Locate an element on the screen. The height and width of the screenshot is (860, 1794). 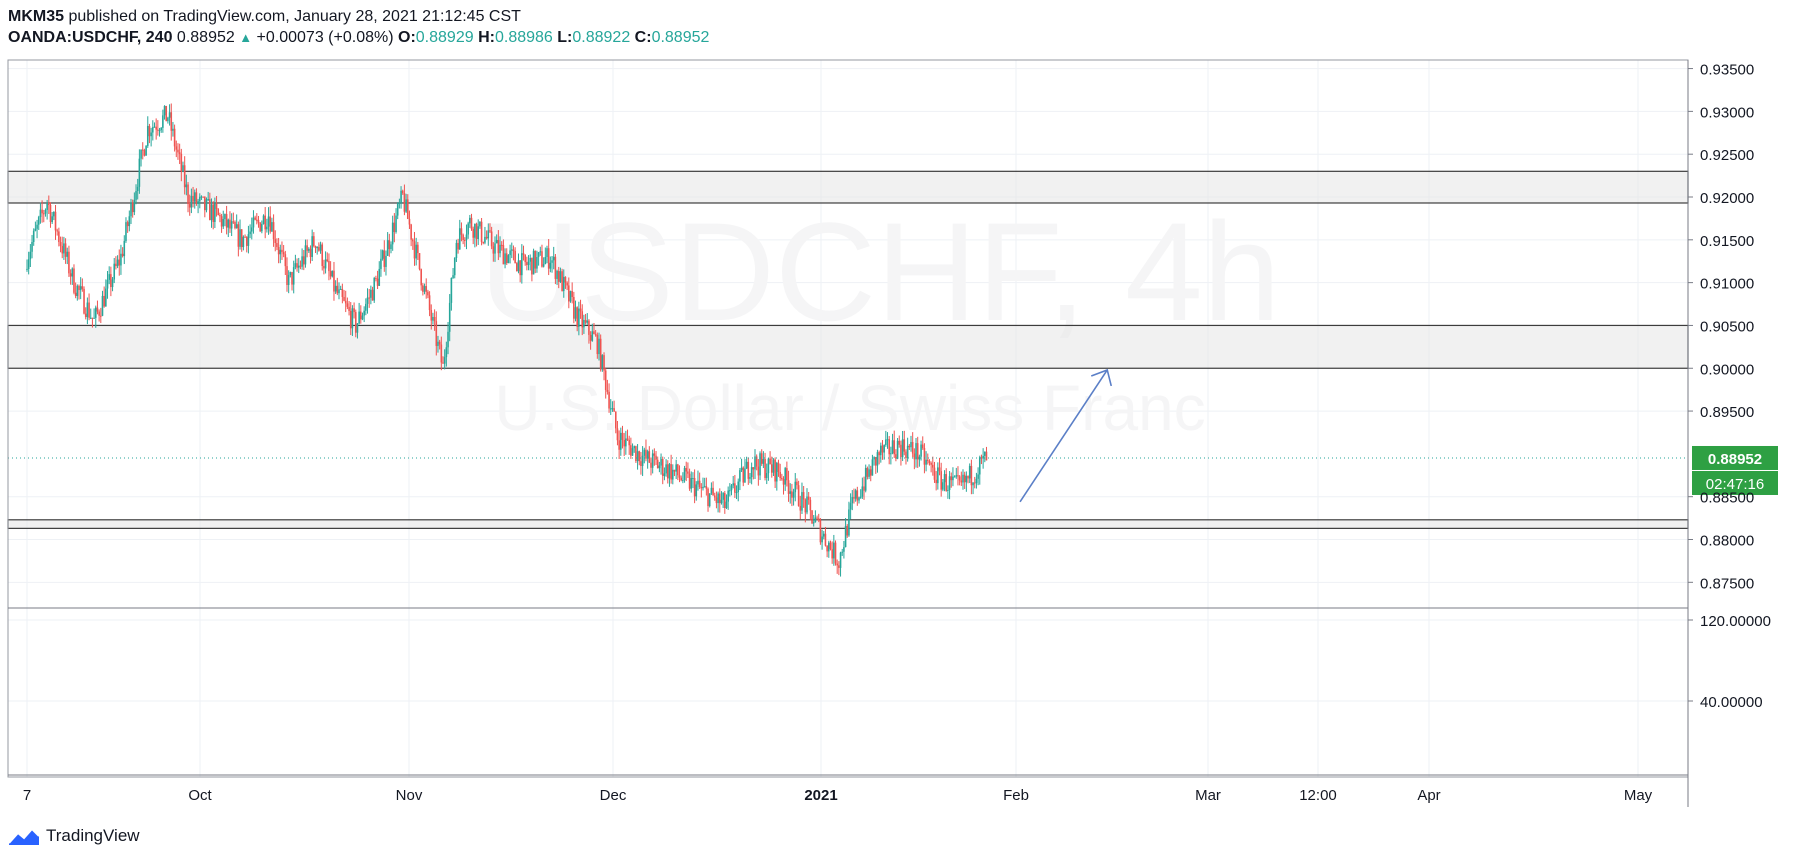
x-tick-label: Oct is located at coordinates (200, 795).